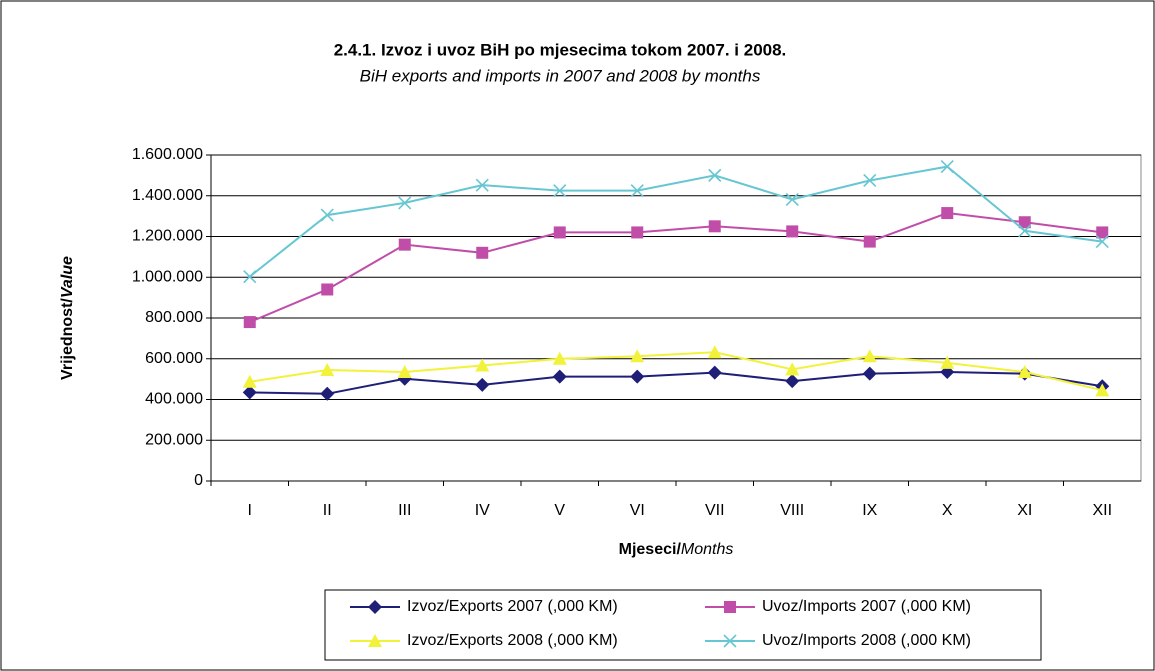 This screenshot has width=1155, height=671. I want to click on legend-label: Izvoz/Exports 2008 (,000 KM), so click(512, 640).